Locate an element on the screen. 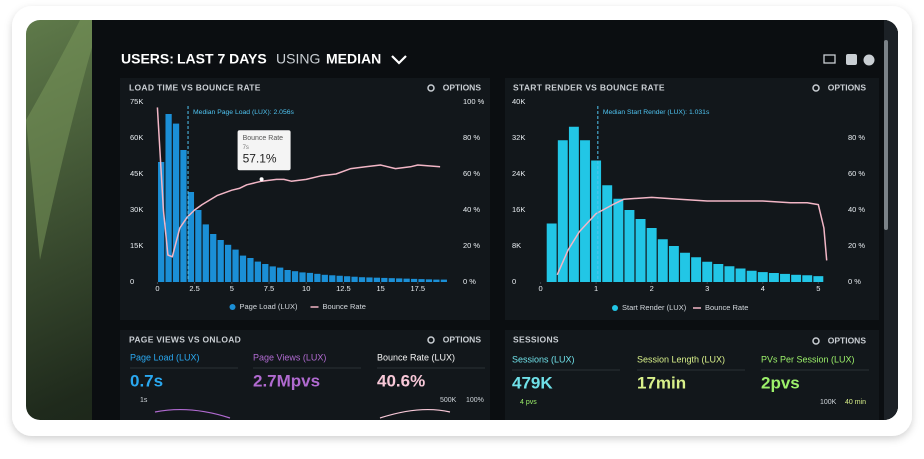 Image resolution: width=924 pixels, height=459 pixels. metric-value: 2.7Mpvs is located at coordinates (286, 380).